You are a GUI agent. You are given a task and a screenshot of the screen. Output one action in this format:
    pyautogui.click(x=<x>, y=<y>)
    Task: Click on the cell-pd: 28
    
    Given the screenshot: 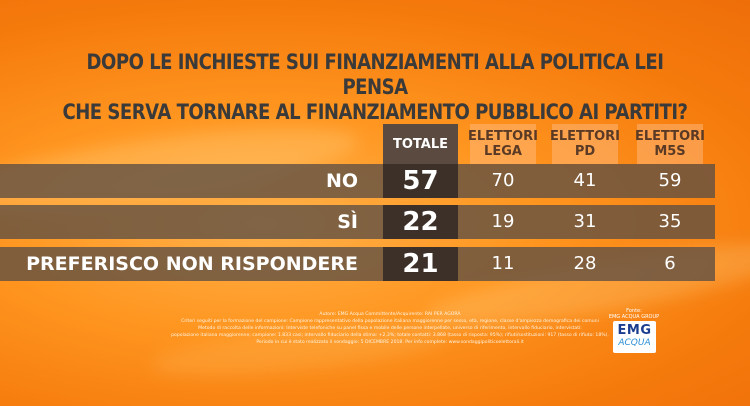 What is the action you would take?
    pyautogui.click(x=585, y=263)
    